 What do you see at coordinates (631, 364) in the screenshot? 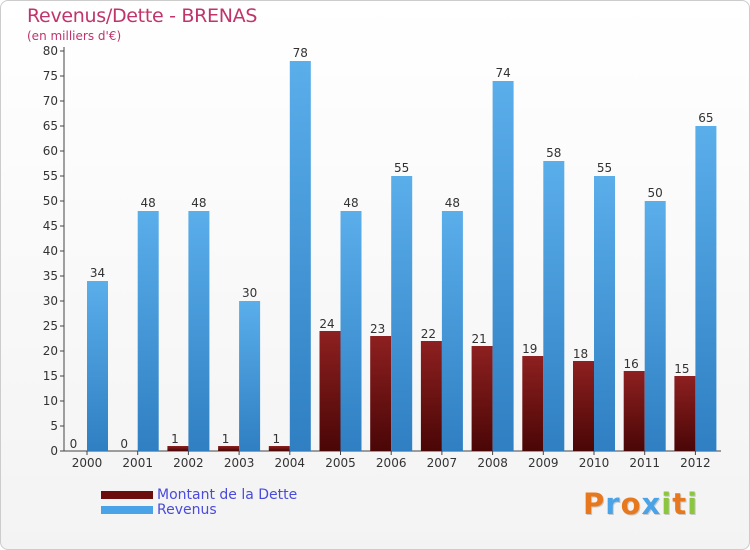
I see `data-label-dette: 16` at bounding box center [631, 364].